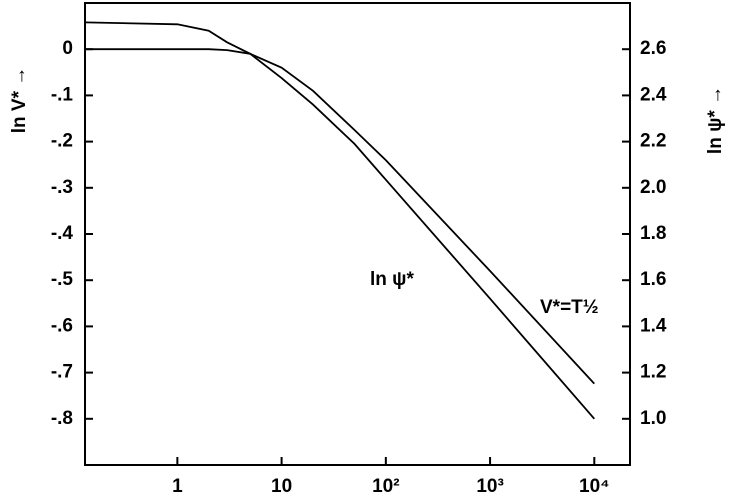  What do you see at coordinates (569, 307) in the screenshot?
I see `curve-annotation: V*=T½` at bounding box center [569, 307].